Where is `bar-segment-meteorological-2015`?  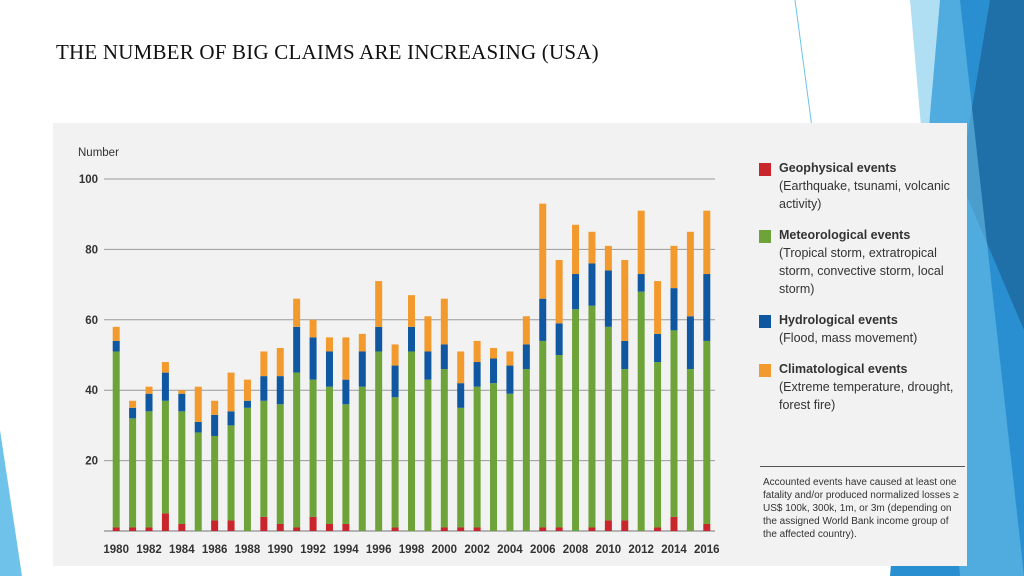 bar-segment-meteorological-2015 is located at coordinates (690, 450).